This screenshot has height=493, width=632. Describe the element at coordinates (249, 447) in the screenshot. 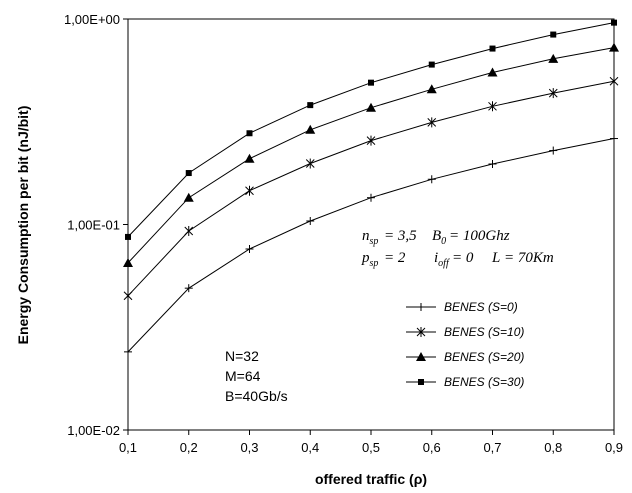

I see `x-tick-label: 0,3` at that location.